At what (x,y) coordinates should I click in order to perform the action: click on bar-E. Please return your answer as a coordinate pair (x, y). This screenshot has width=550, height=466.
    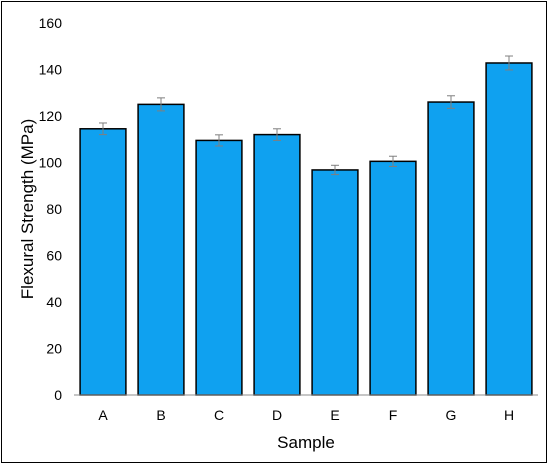
    Looking at the image, I should click on (335, 282).